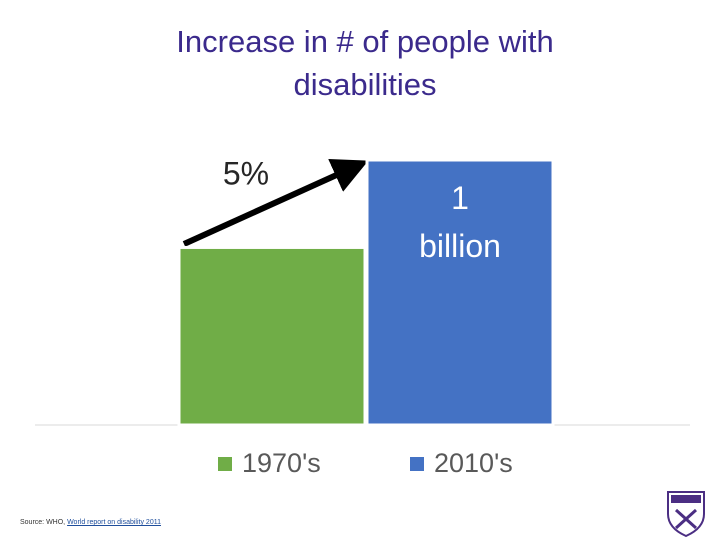 The height and width of the screenshot is (540, 720). I want to click on growth-arrow, so click(275, 203).